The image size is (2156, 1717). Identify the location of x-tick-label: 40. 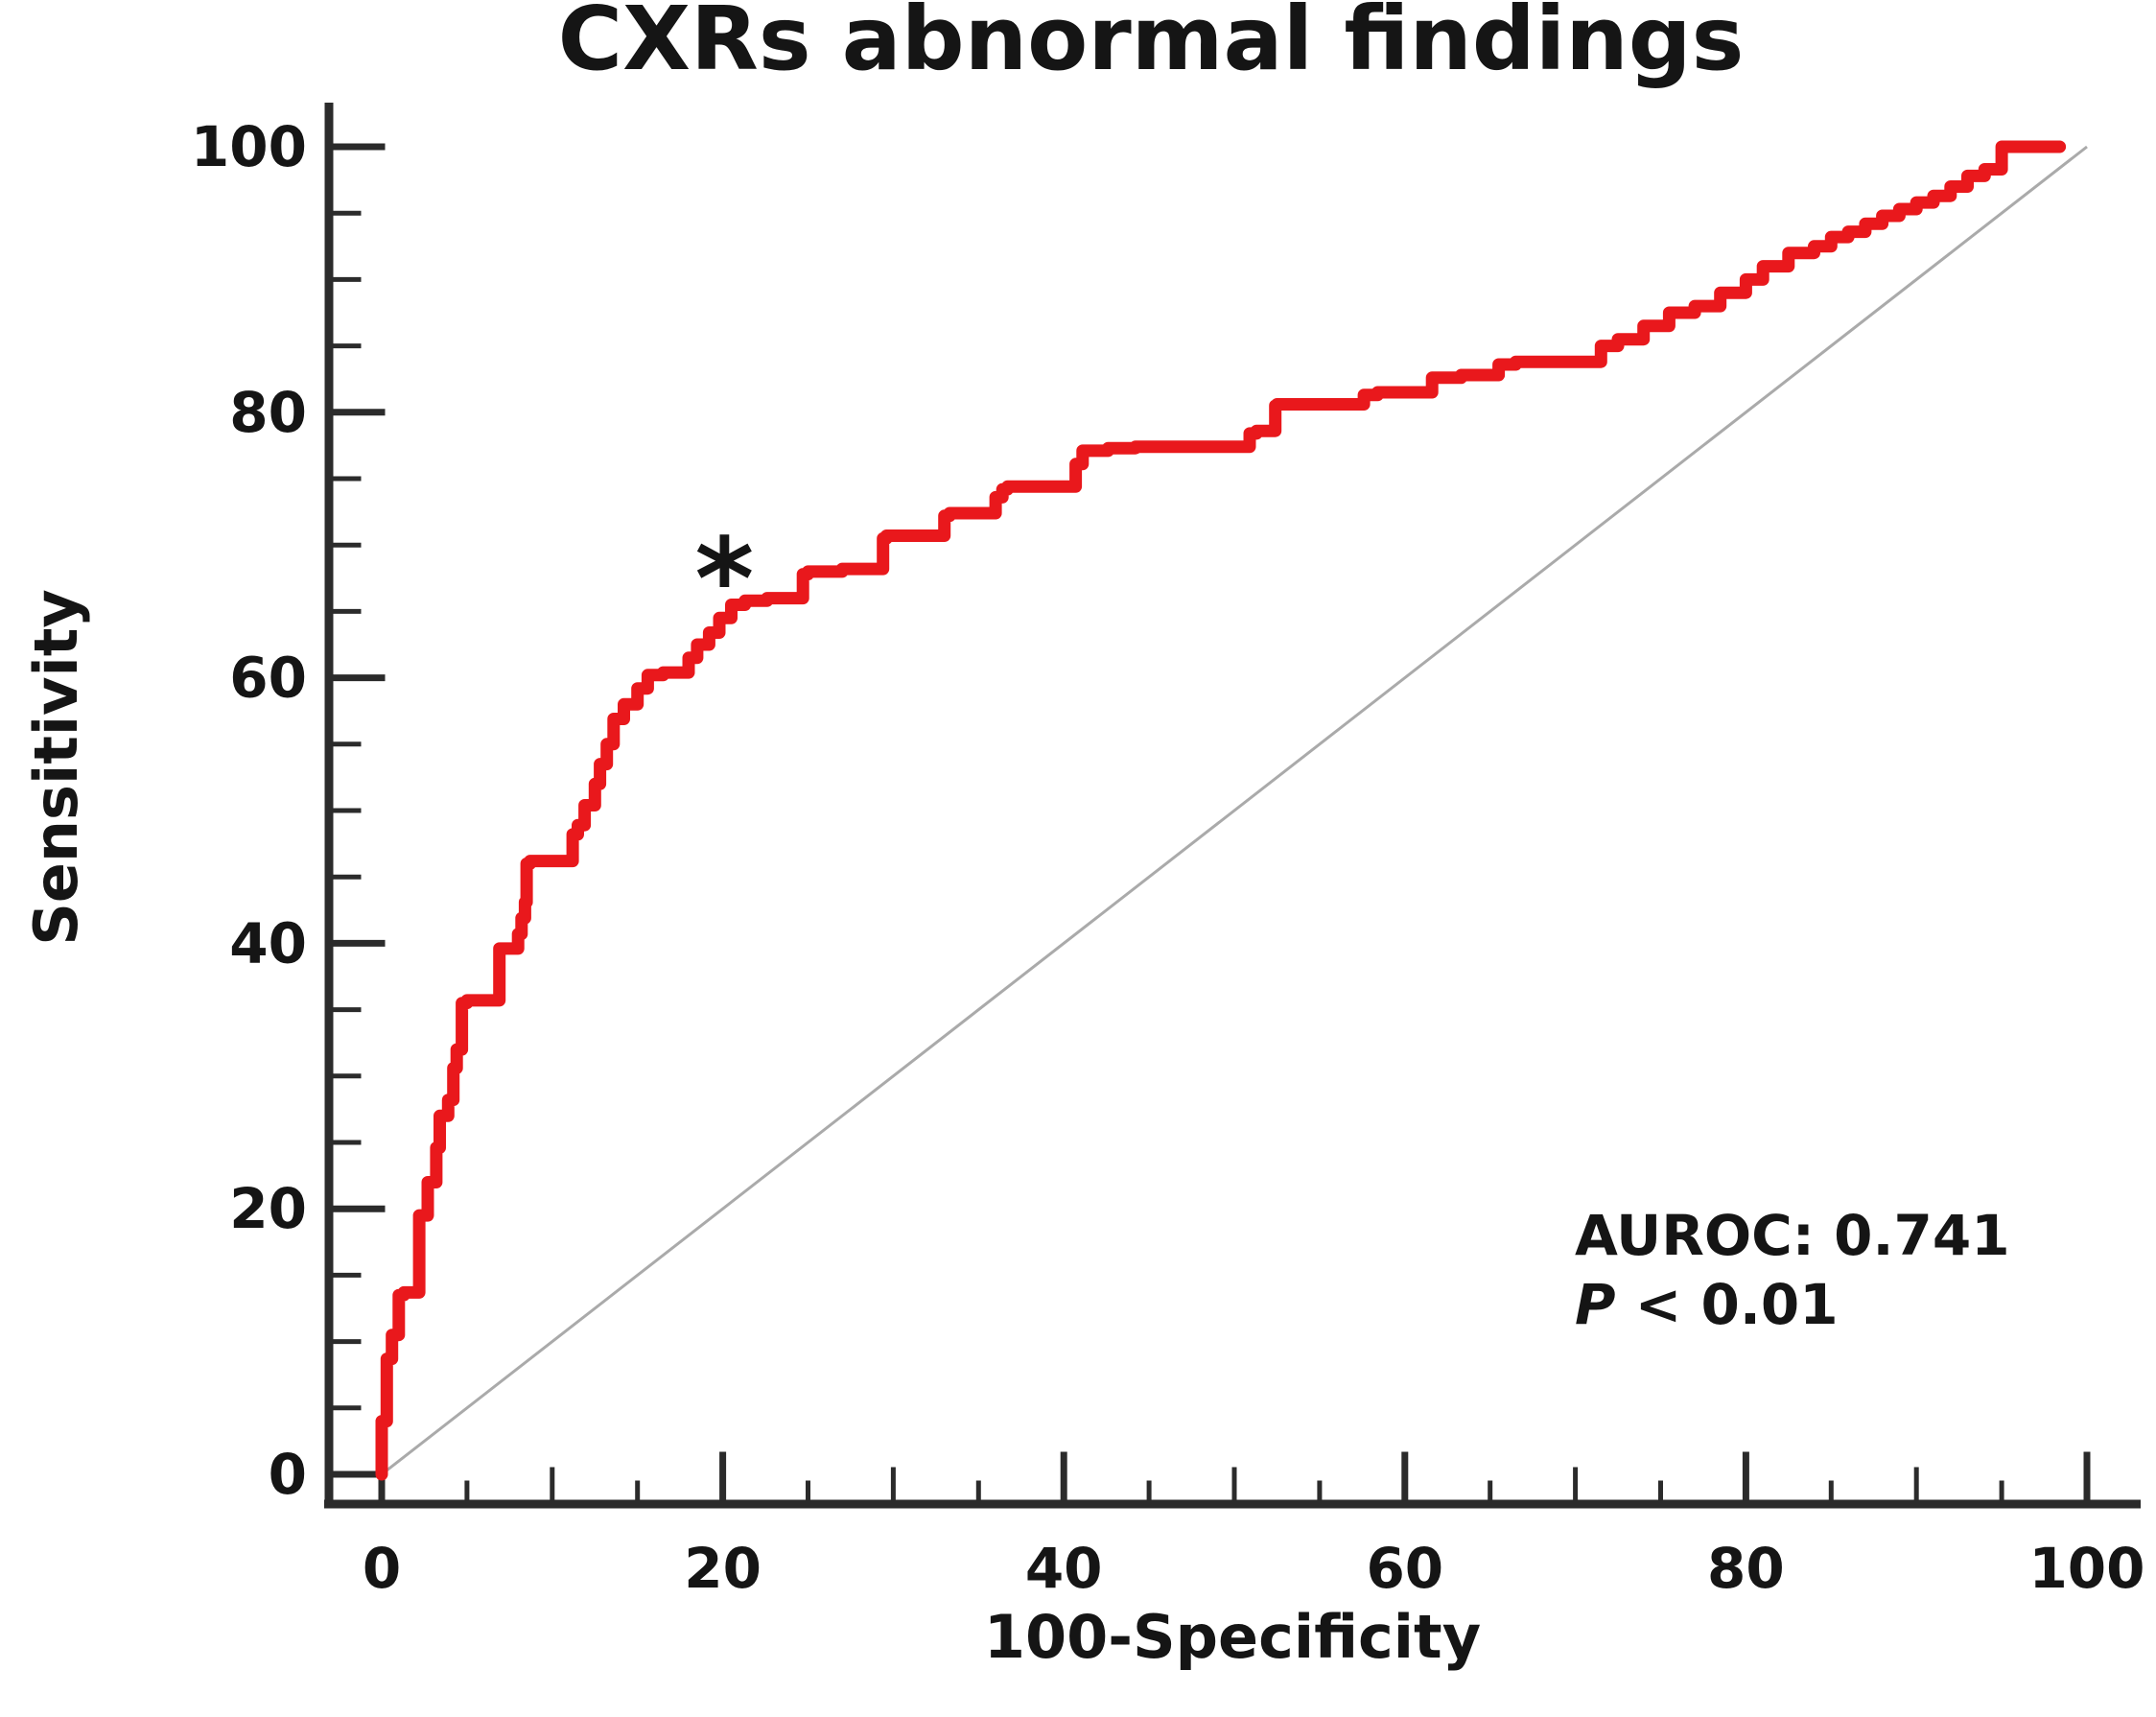
(1064, 1568).